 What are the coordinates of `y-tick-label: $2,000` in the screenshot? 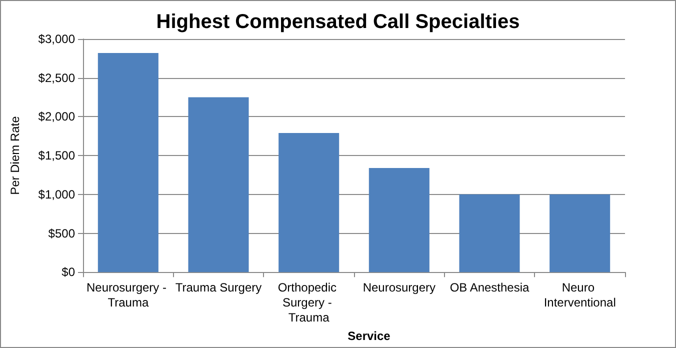 It's located at (57, 117).